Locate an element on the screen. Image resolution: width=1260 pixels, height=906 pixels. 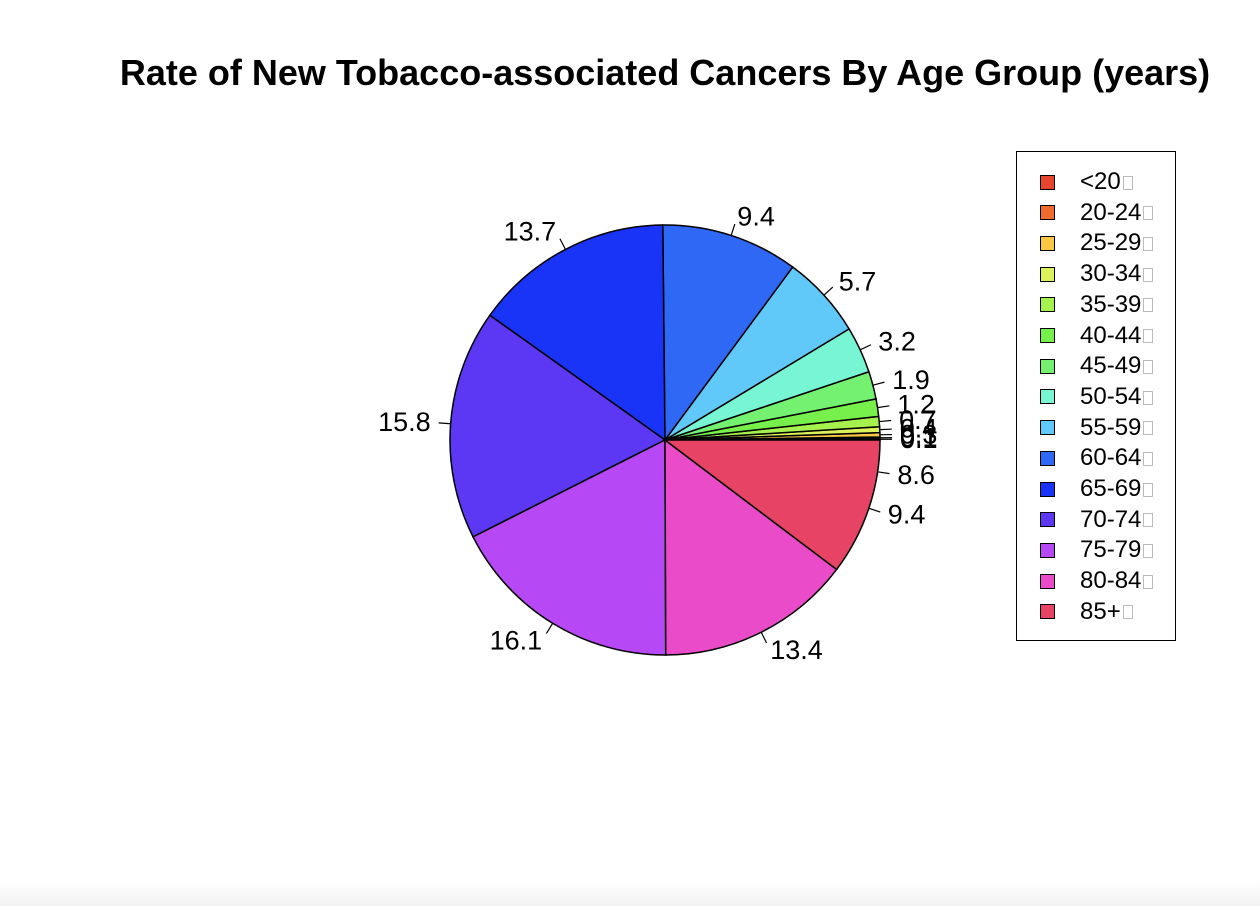
legend-item: 80-84 is located at coordinates (1097, 581).